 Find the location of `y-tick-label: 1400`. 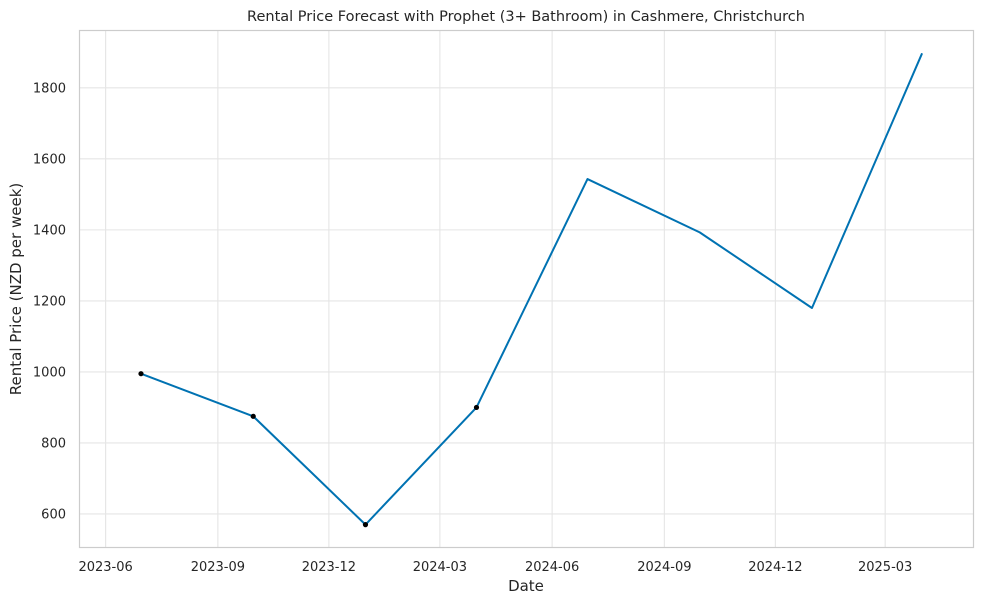

y-tick-label: 1400 is located at coordinates (49, 230).